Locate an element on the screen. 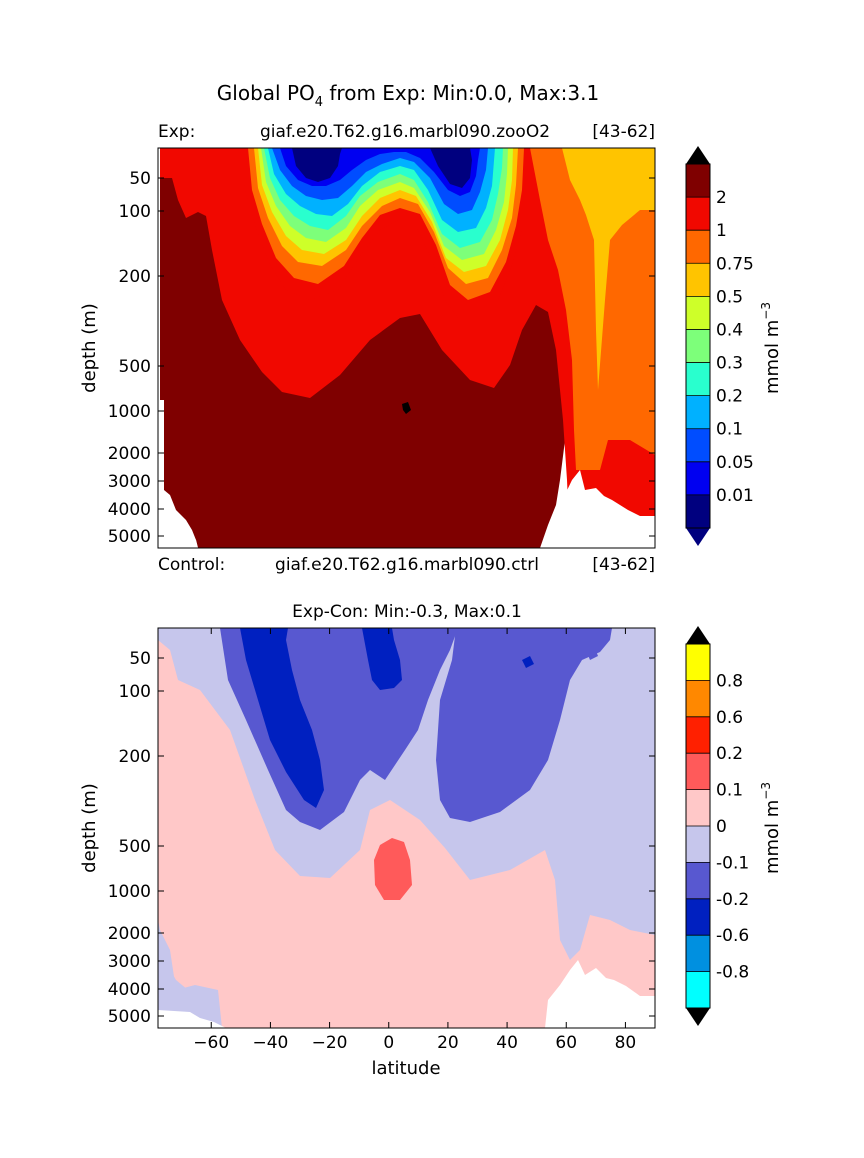 This screenshot has height=1158, width=864. bottom-band-neg02-neg01-c is located at coordinates (592, 653).